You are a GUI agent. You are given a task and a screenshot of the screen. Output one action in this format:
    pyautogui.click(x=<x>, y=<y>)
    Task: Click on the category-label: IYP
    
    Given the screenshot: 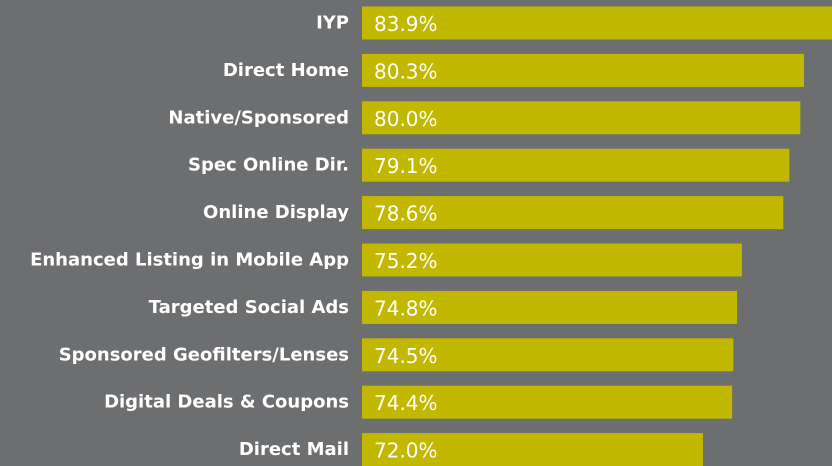 What is the action you would take?
    pyautogui.click(x=332, y=23)
    